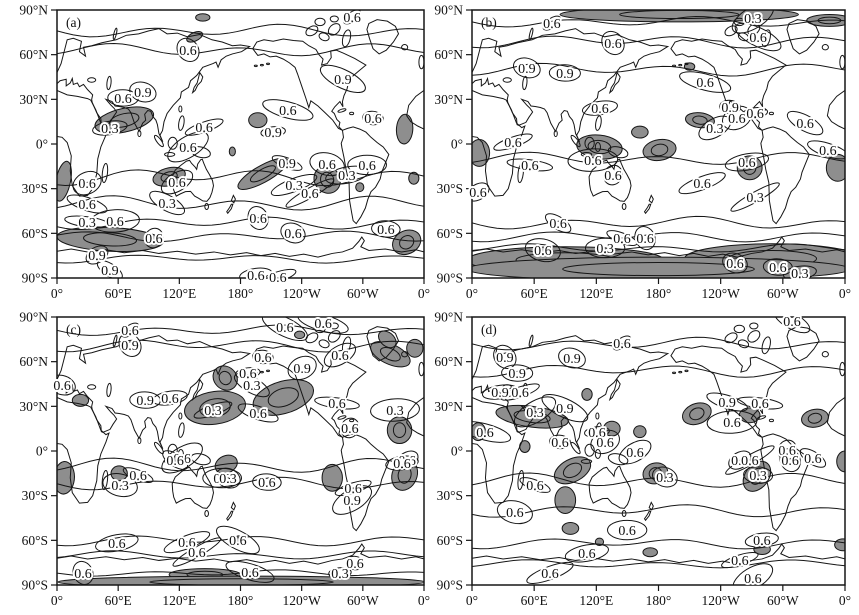 The image size is (859, 615). I want to click on y-tick-label: 60°S, so click(35, 540).